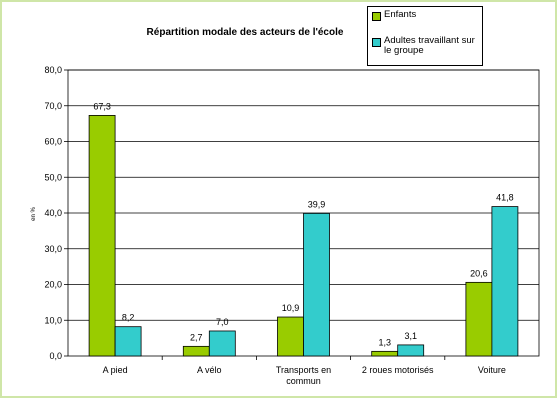  Describe the element at coordinates (376, 42) in the screenshot. I see `legend-swatch-adultes` at that location.